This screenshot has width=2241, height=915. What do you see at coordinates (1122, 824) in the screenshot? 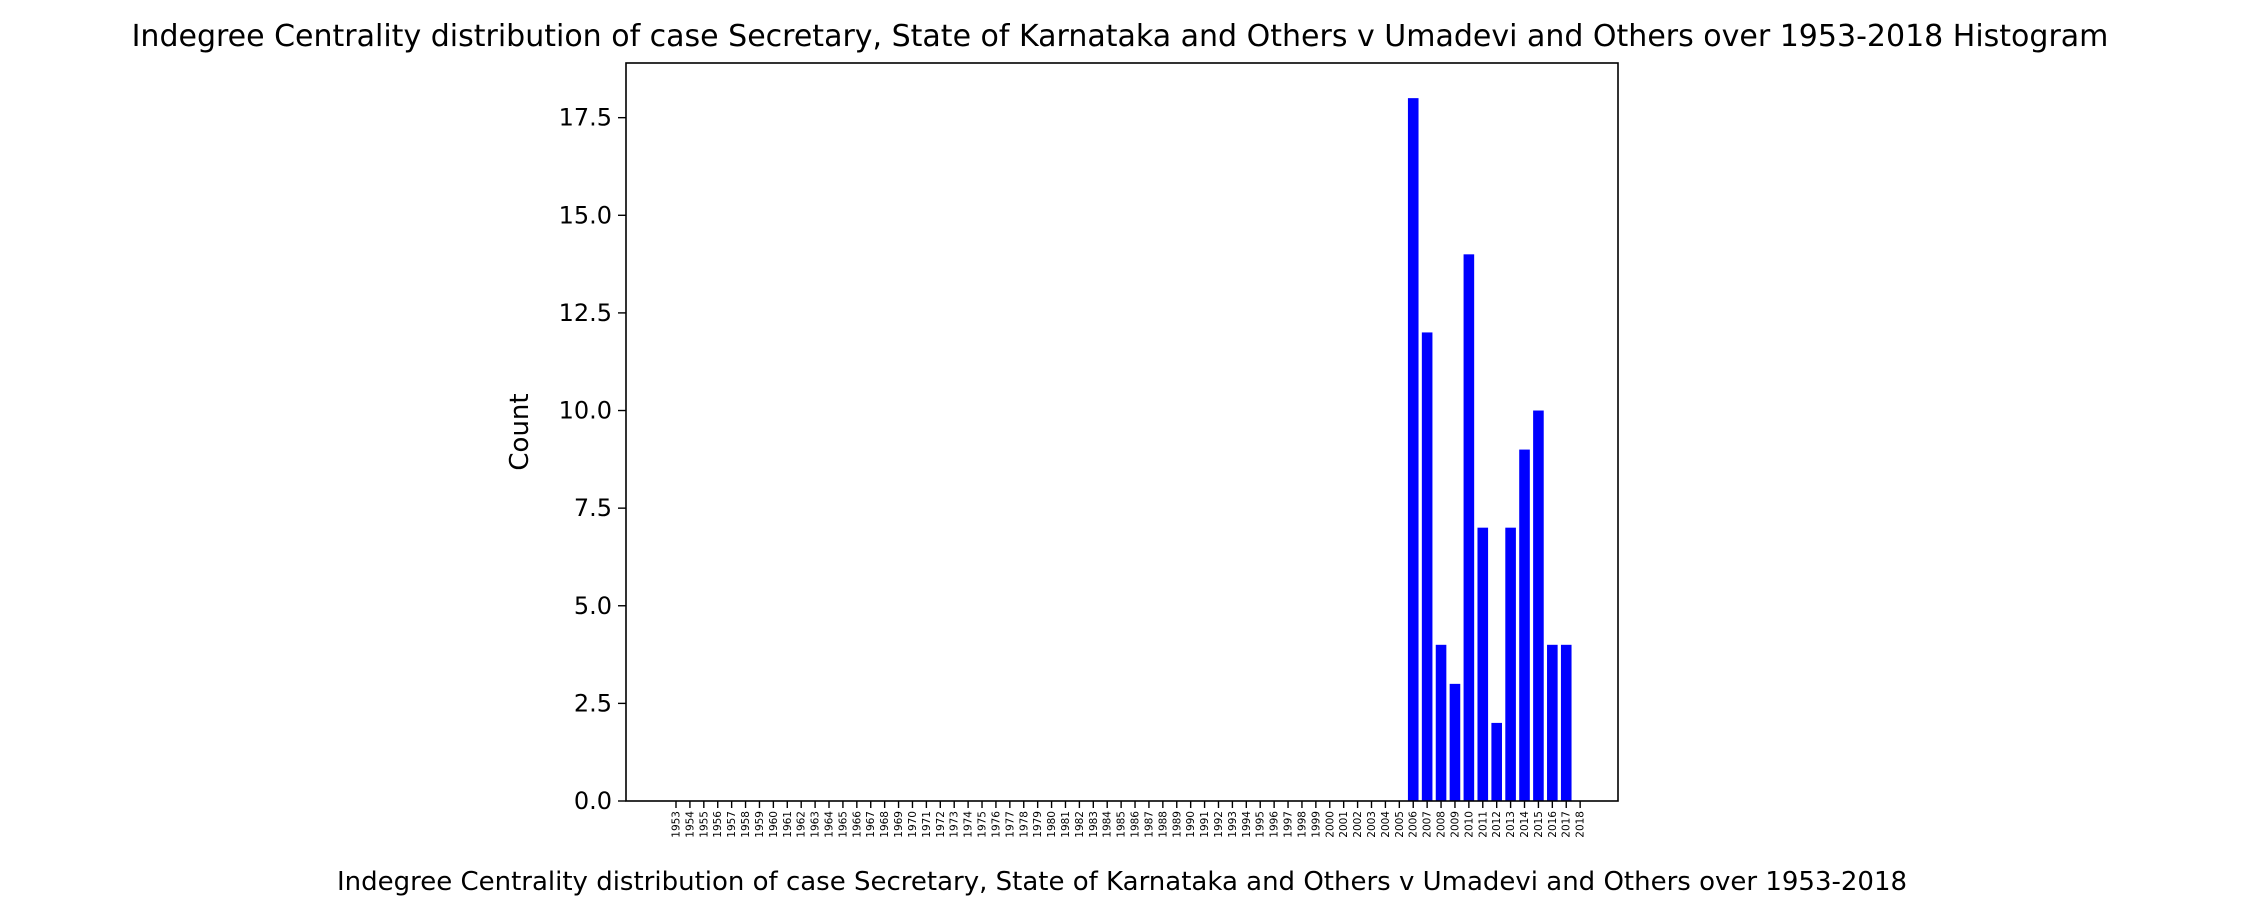
I see `x-tick-label: 1985` at bounding box center [1122, 824].